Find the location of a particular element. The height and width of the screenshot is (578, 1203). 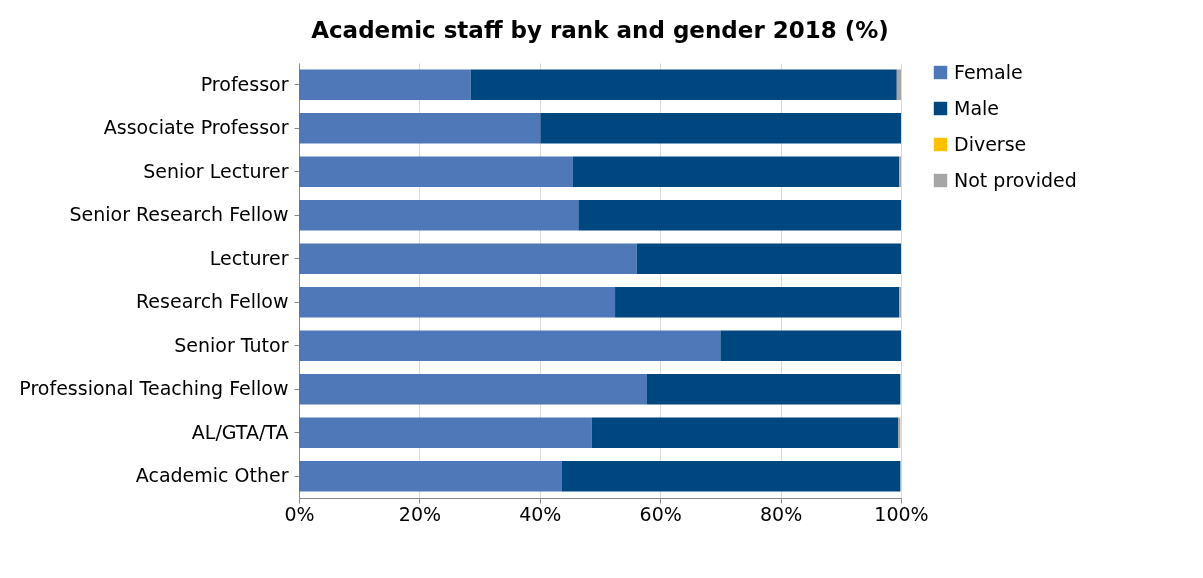

chart-title: Academic staff by rank and gender 2018 (%) is located at coordinates (600, 30).